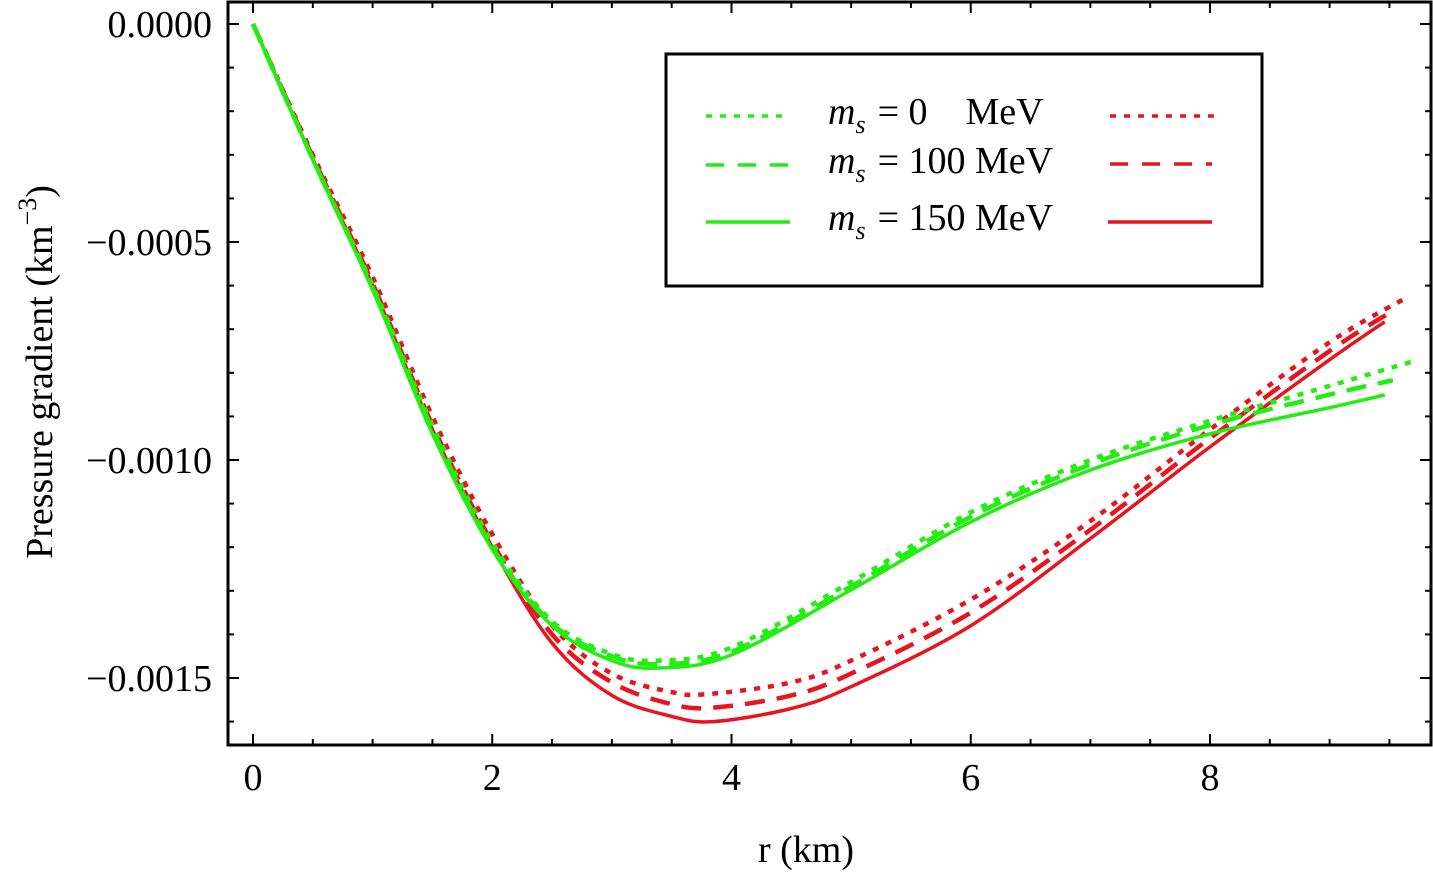  What do you see at coordinates (961, 112) in the screenshot?
I see `legend-text: = 0 MeV` at bounding box center [961, 112].